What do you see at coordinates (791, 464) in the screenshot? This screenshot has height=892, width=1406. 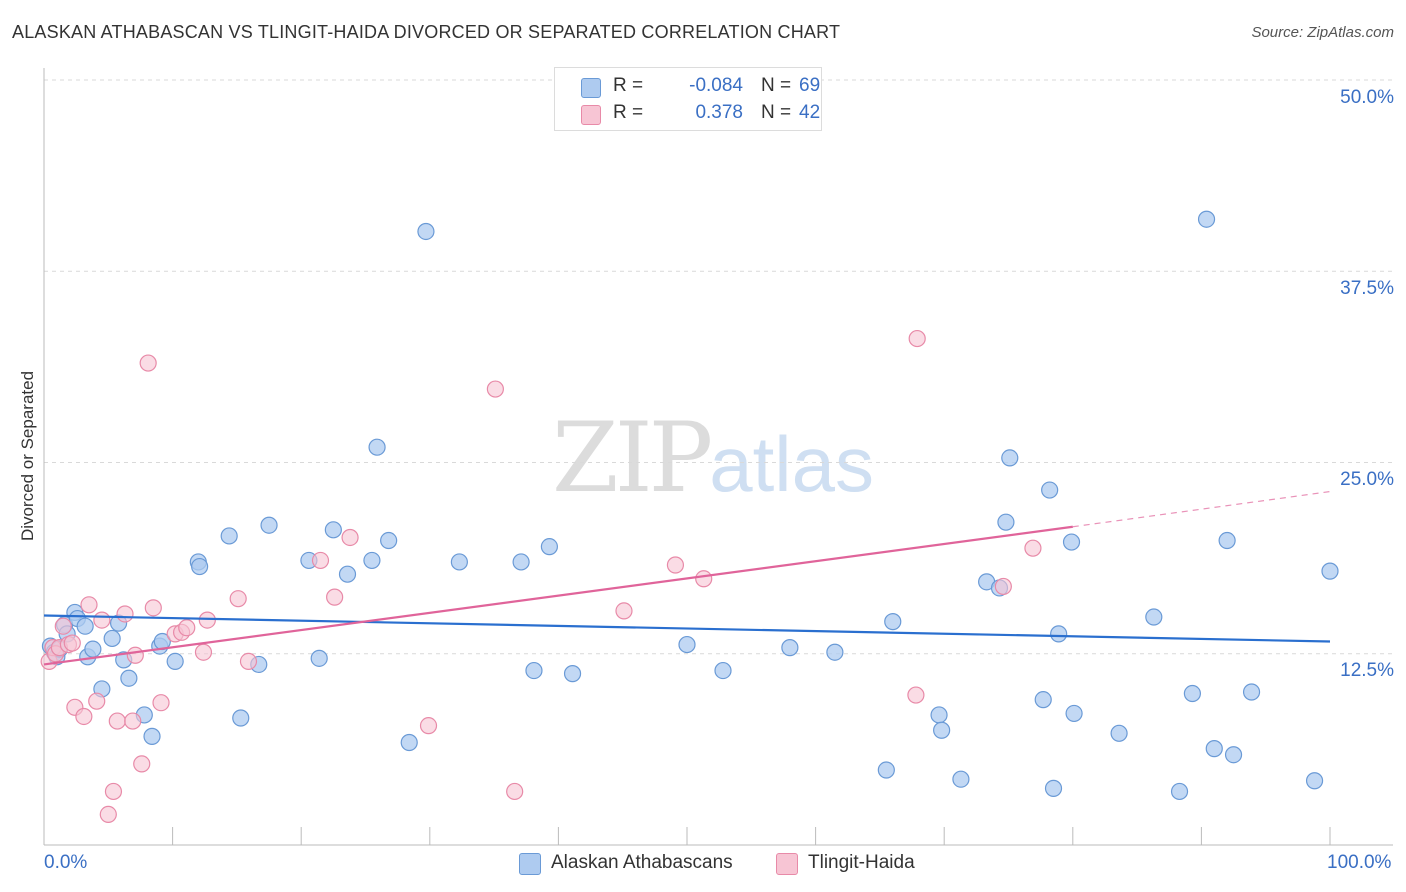 I see `watermark-atlas: atlas` at bounding box center [791, 464].